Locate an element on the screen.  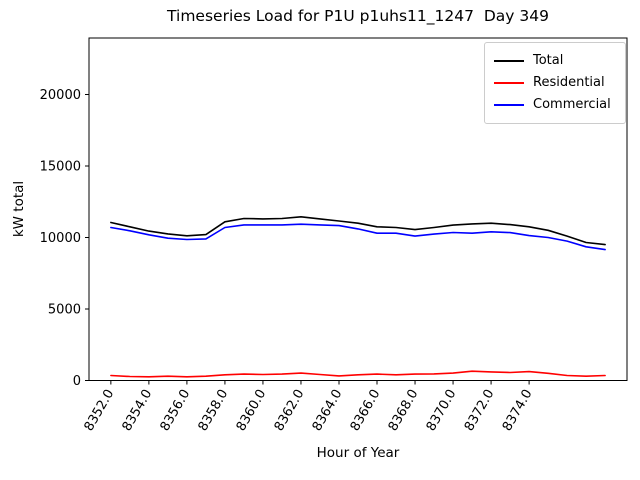
legend-item-commercial: Commercial is located at coordinates (555, 105).